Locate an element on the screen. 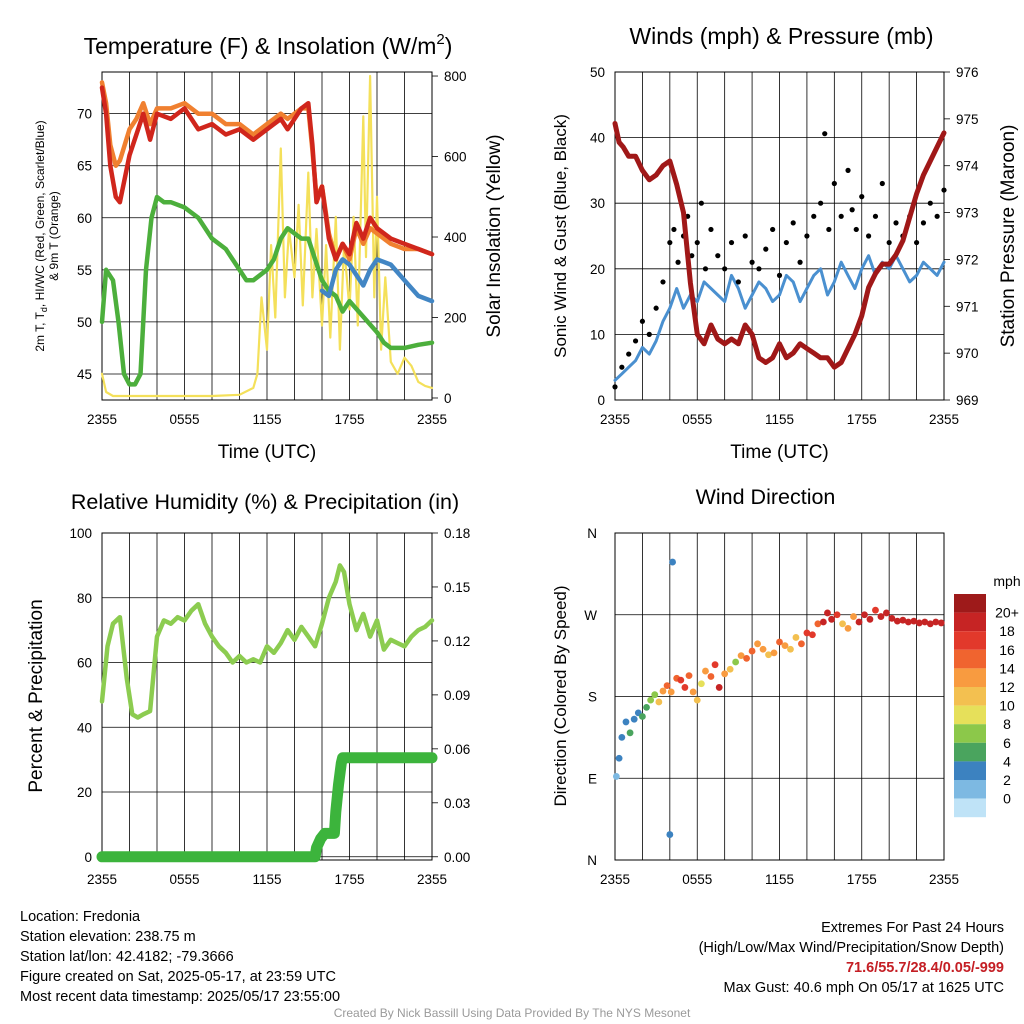  y-tick-label: 65 is located at coordinates (84, 166).